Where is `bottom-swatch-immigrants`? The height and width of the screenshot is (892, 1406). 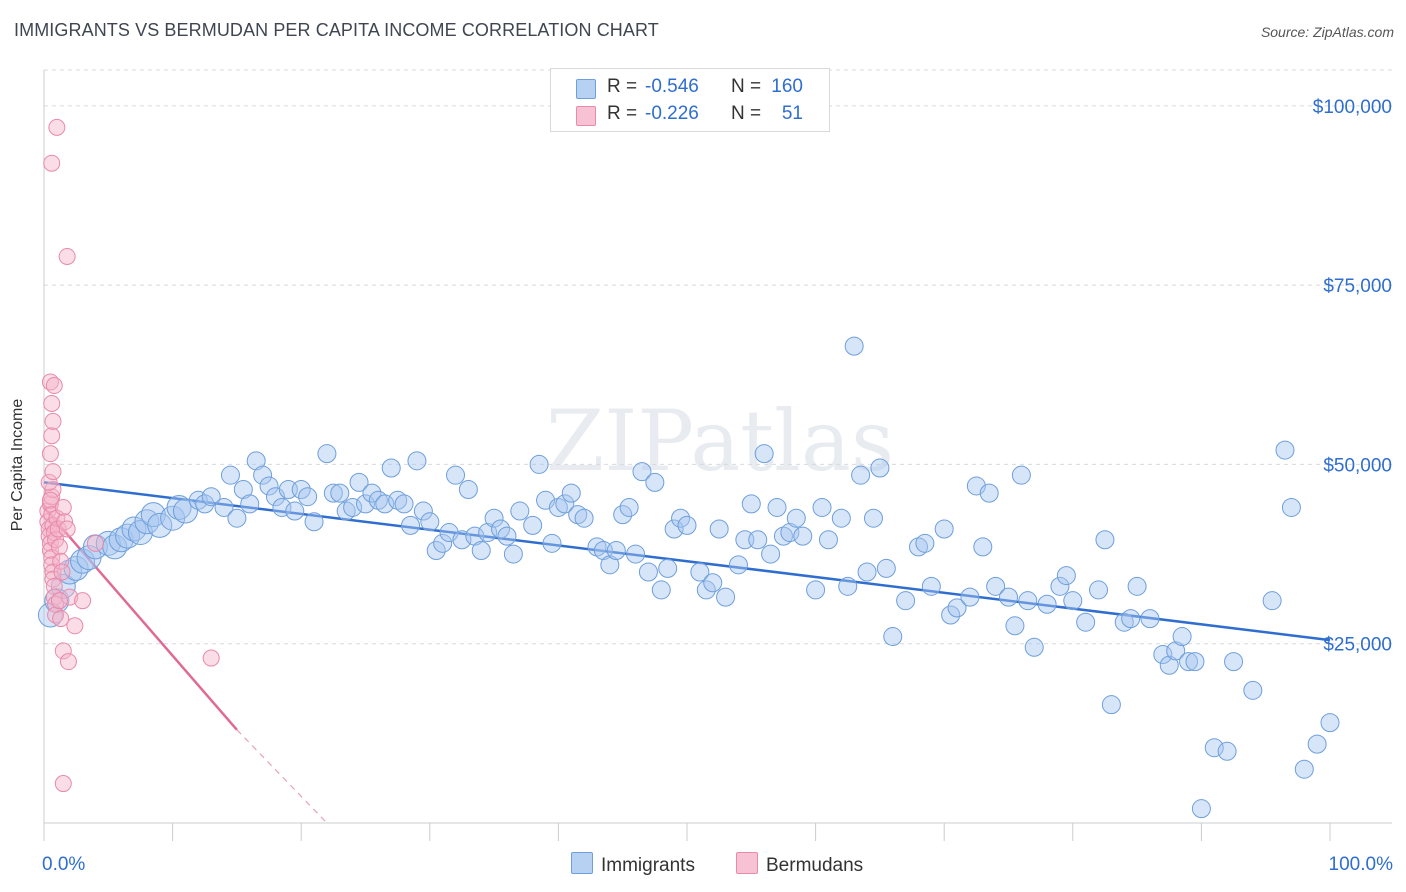 bottom-swatch-immigrants is located at coordinates (582, 863).